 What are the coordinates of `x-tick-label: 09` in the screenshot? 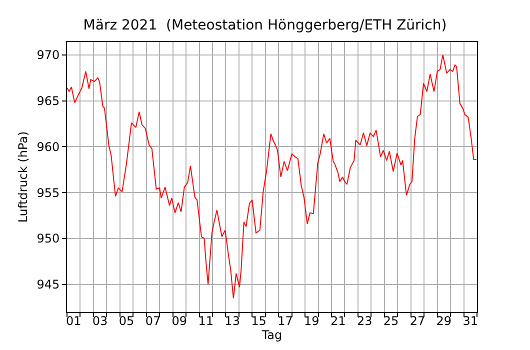 It's located at (180, 321).